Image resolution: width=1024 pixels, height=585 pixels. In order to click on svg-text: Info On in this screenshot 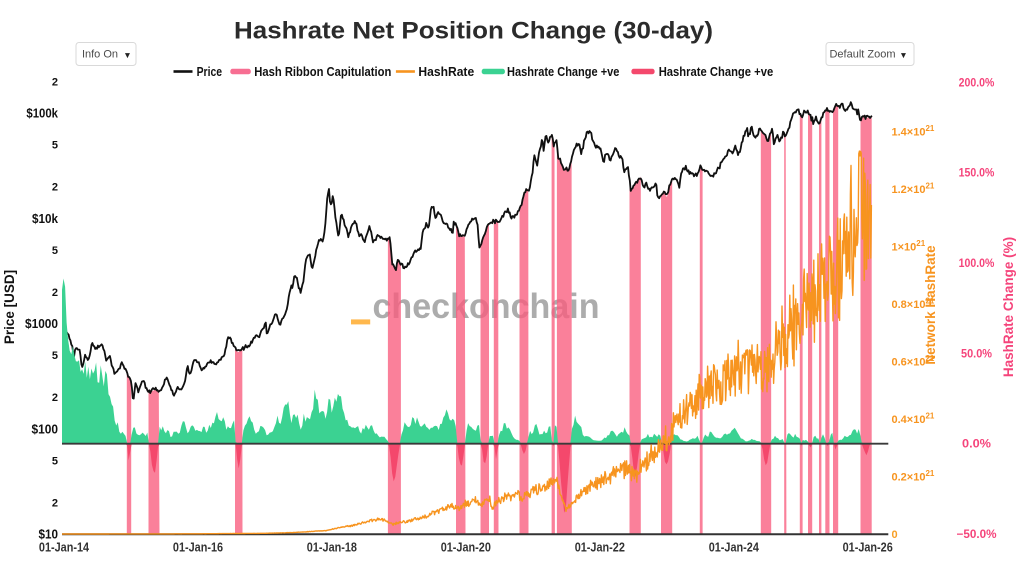, I will do `click(100, 55)`.